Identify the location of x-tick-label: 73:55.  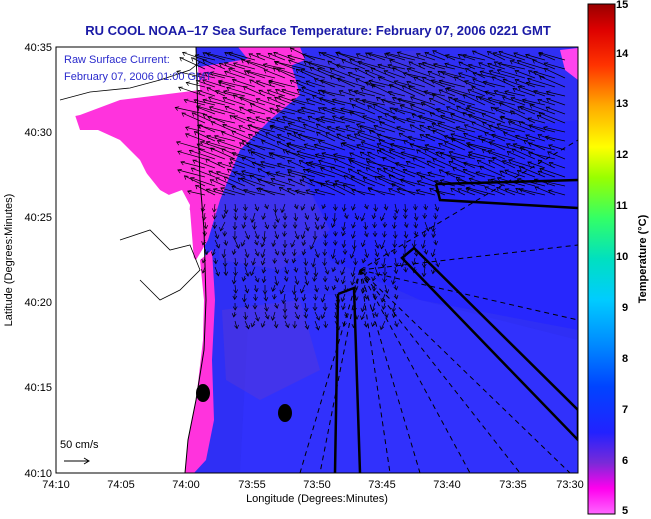
(252, 485).